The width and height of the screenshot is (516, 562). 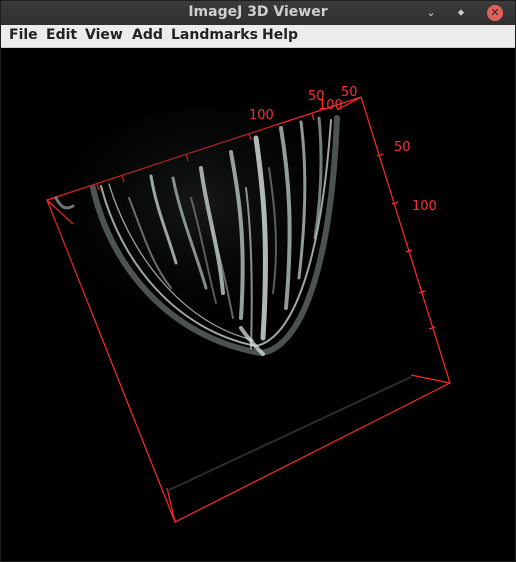 What do you see at coordinates (147, 35) in the screenshot?
I see `menu-add: Add` at bounding box center [147, 35].